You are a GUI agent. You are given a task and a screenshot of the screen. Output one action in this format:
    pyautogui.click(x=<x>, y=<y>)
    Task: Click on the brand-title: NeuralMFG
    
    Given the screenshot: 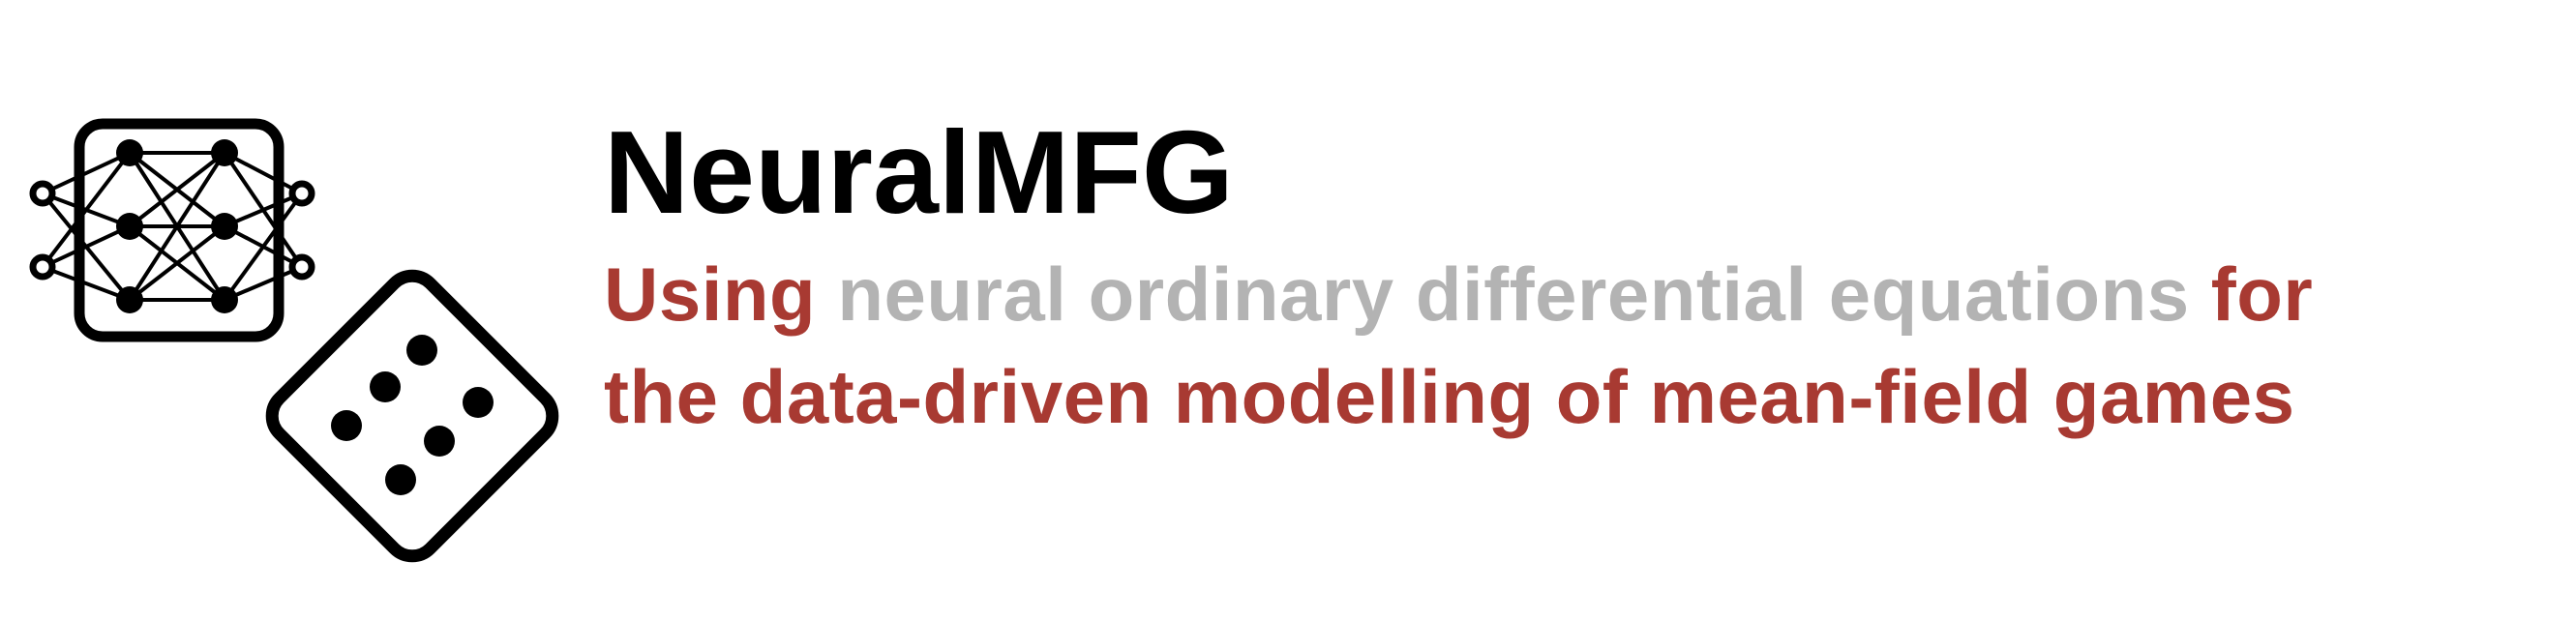 What is the action you would take?
    pyautogui.click(x=919, y=172)
    